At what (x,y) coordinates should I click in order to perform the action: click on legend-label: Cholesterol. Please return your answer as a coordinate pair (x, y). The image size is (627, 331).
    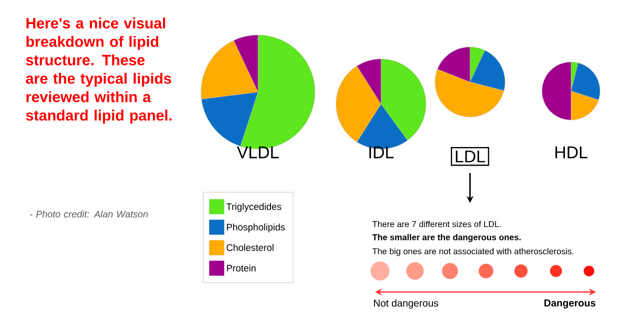
    Looking at the image, I should click on (250, 247).